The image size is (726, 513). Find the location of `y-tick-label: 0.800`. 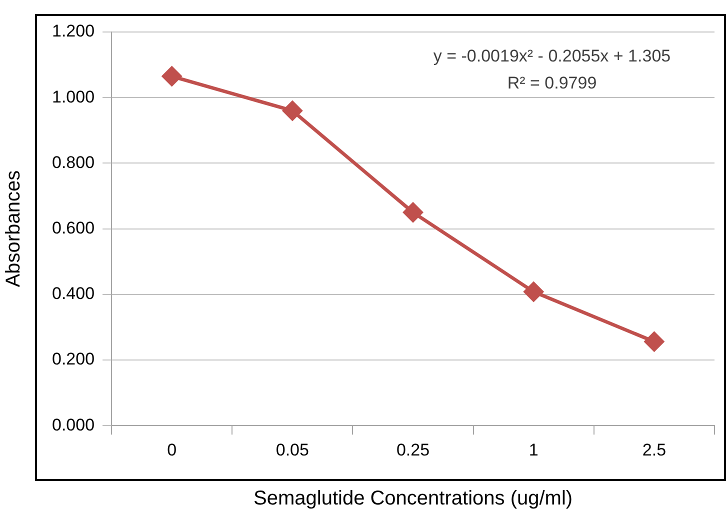

y-tick-label: 0.800 is located at coordinates (73, 162).